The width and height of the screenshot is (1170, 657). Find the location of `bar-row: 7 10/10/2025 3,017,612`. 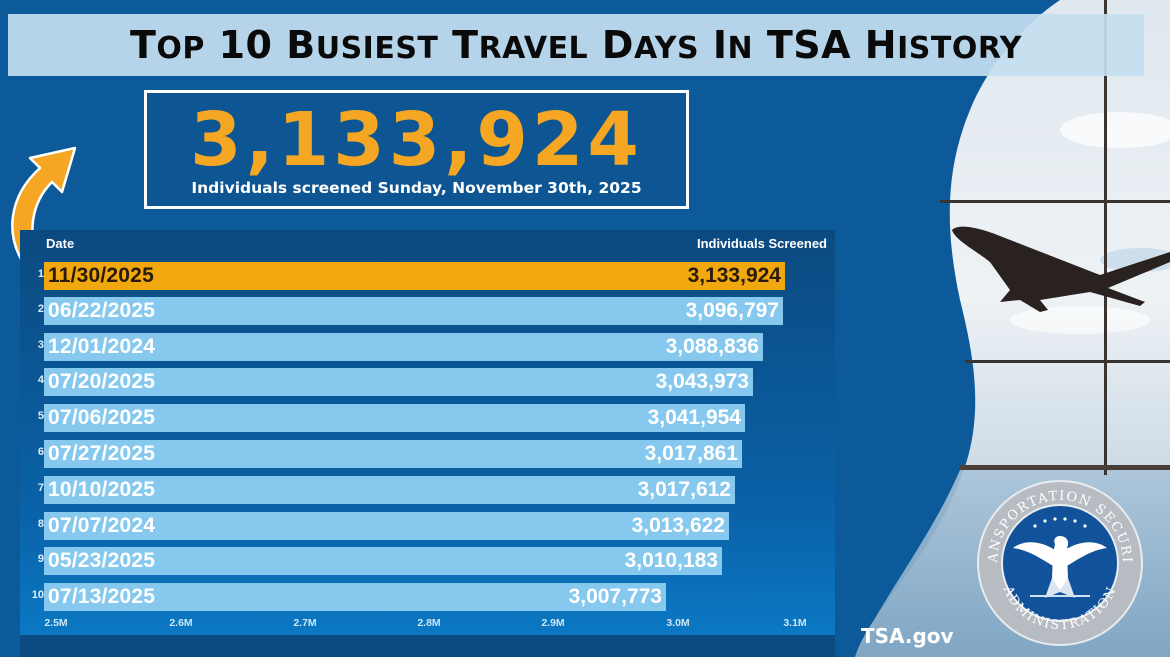

bar-row: 7 10/10/2025 3,017,612 is located at coordinates (426, 491).